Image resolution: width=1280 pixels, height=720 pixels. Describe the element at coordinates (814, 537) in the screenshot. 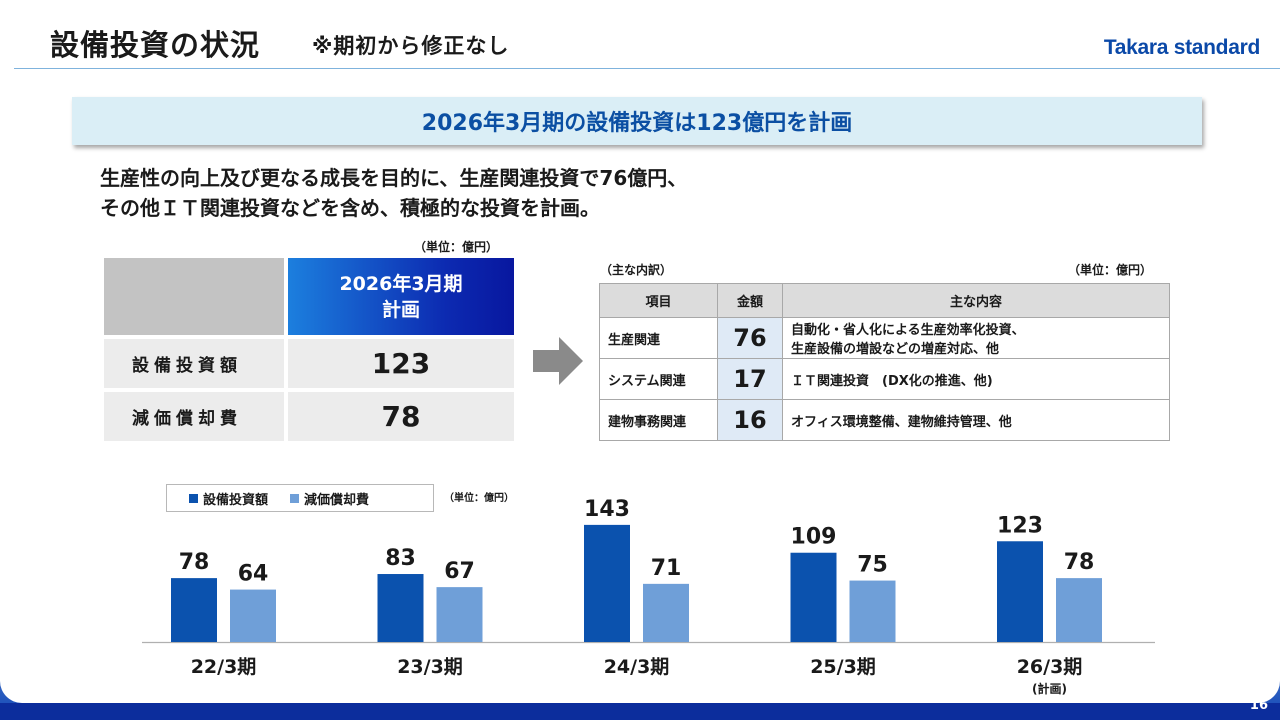

I see `data-label: 109` at that location.